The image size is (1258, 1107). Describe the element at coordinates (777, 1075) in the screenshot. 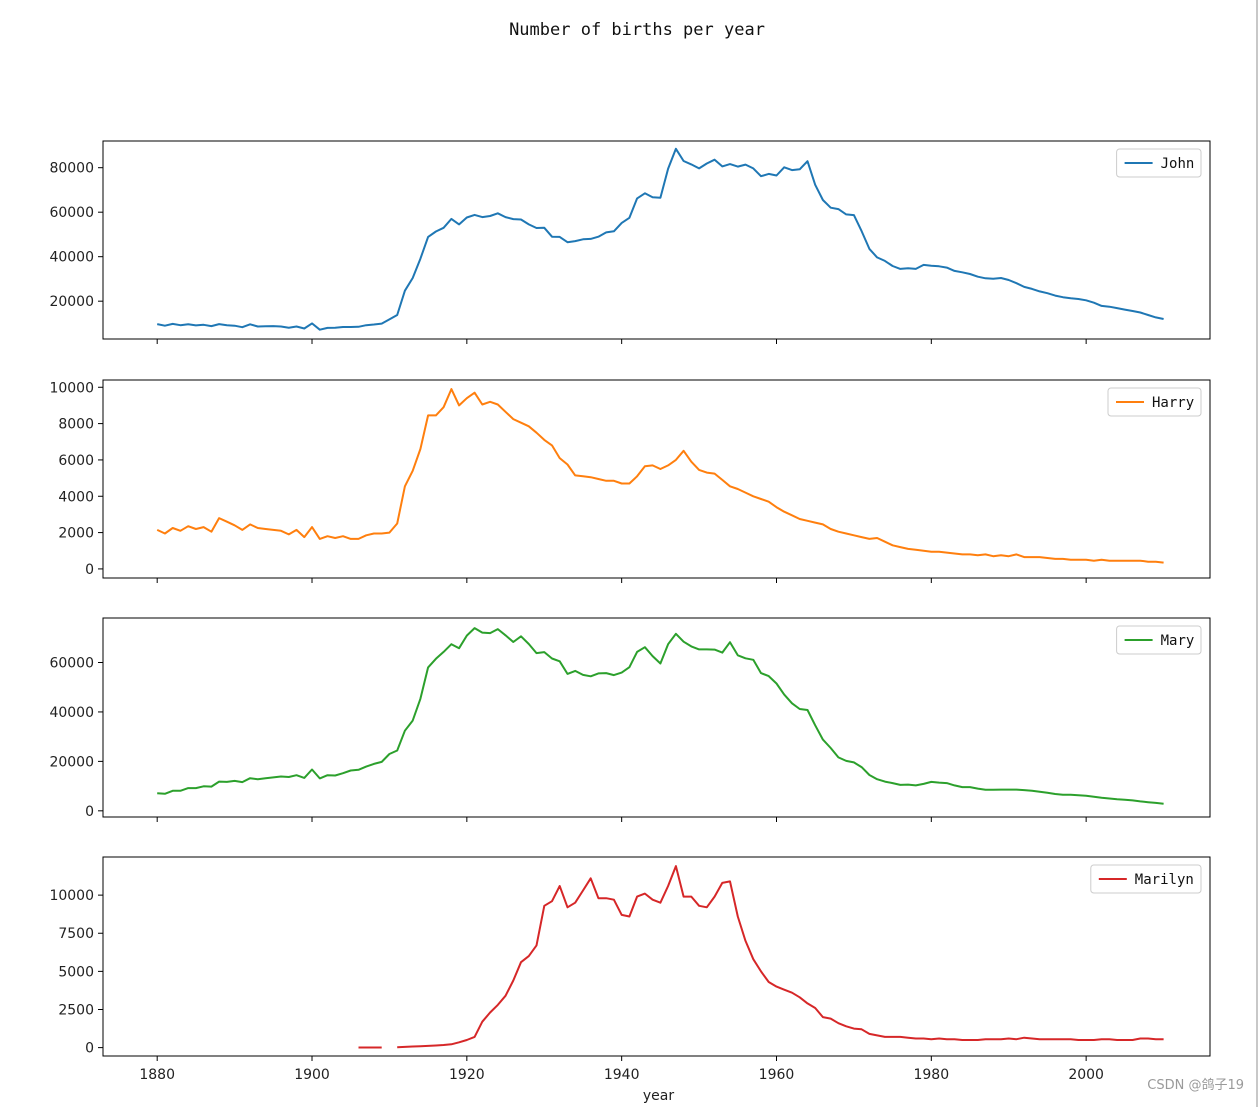

I see `x-tick-label: 1960` at that location.